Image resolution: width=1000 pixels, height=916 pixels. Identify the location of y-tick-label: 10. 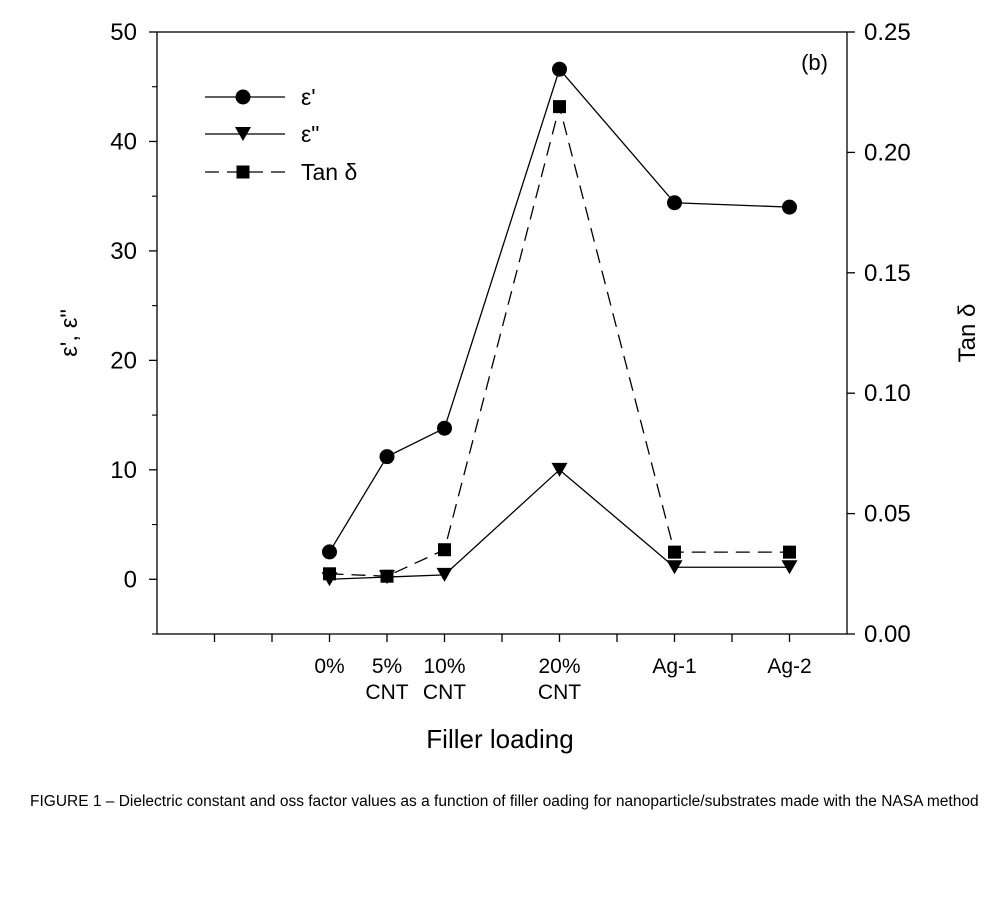
(123, 470).